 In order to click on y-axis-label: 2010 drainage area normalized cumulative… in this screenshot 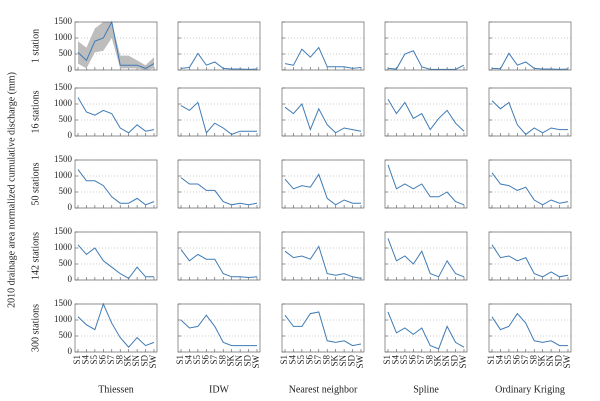, I will do `click(11, 190)`.